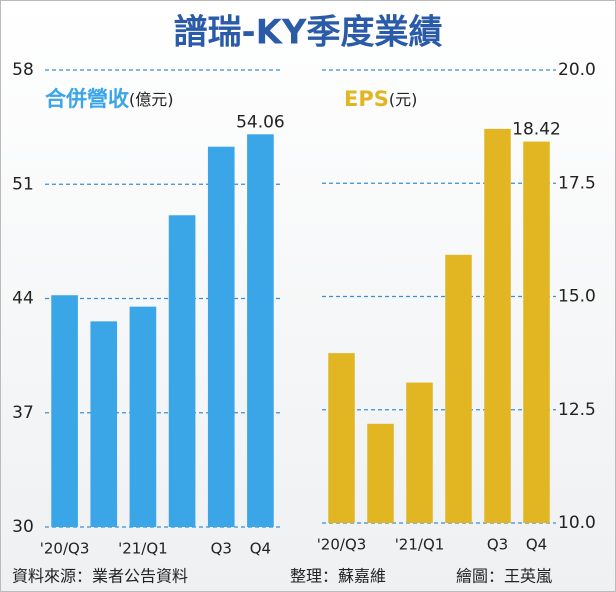 The height and width of the screenshot is (592, 616). What do you see at coordinates (260, 122) in the screenshot?
I see `value-label: 54.06` at bounding box center [260, 122].